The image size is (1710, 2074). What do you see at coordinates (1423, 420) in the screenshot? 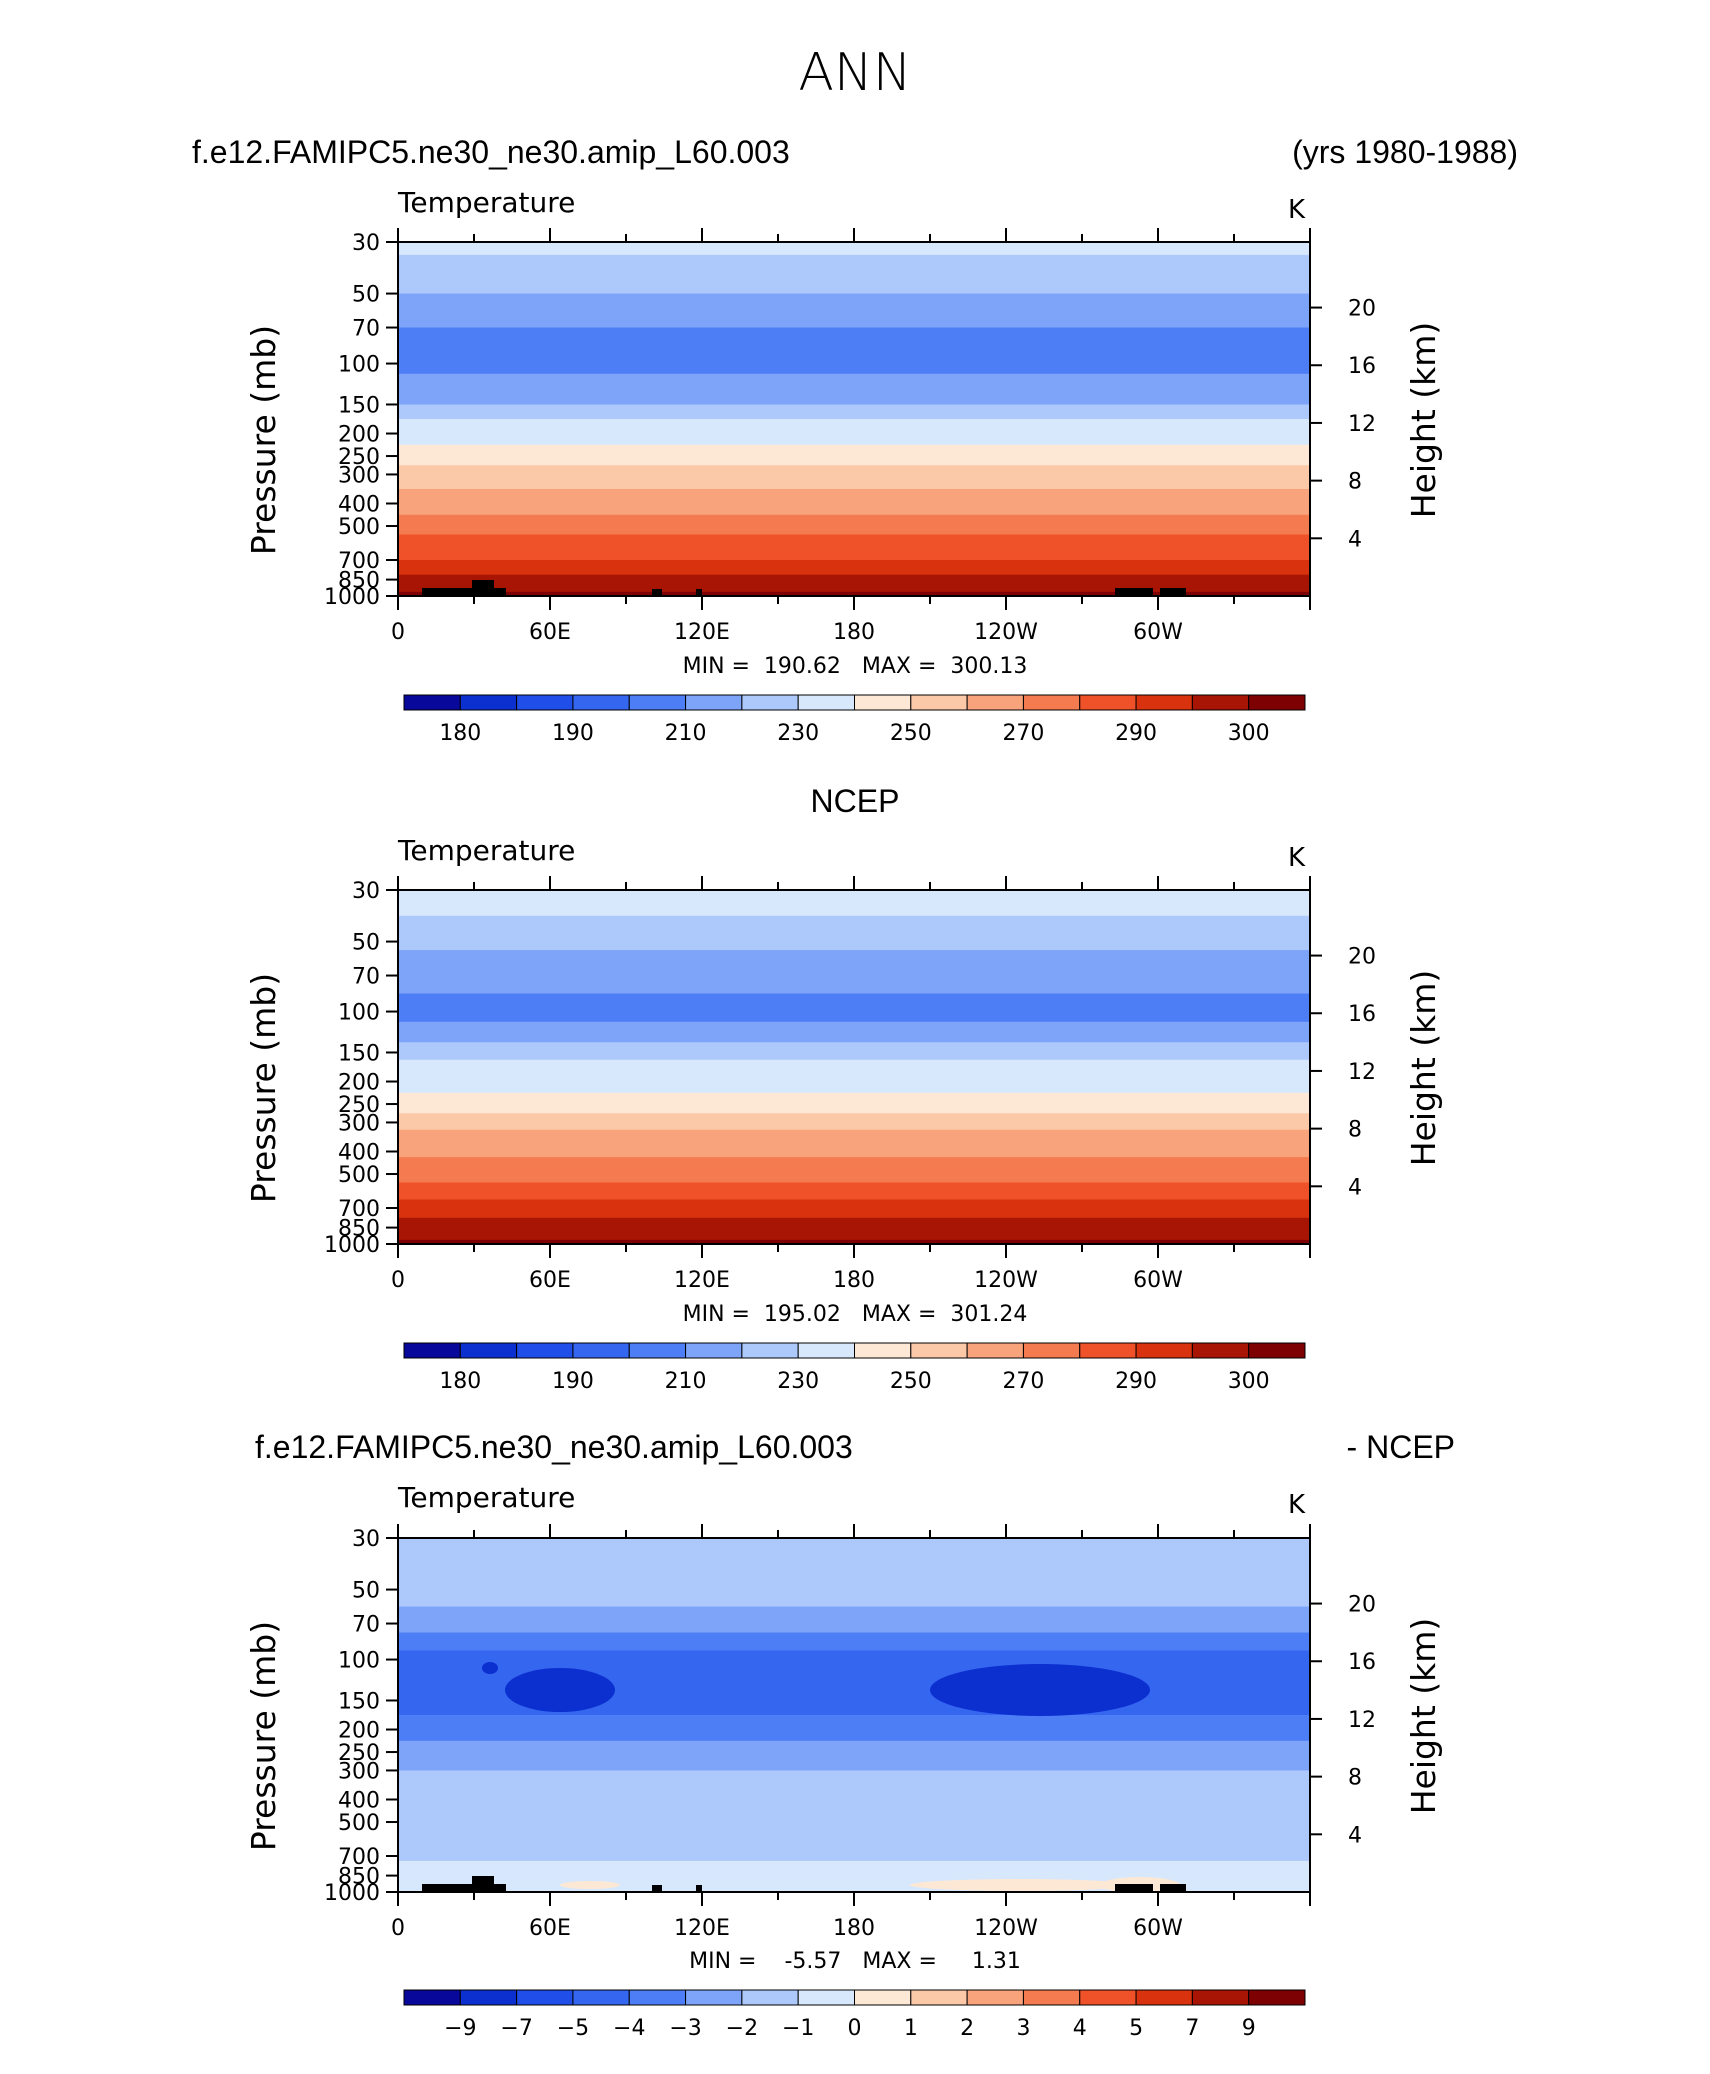
I see `panel-1-ylabel-right: Height (km)` at bounding box center [1423, 420].